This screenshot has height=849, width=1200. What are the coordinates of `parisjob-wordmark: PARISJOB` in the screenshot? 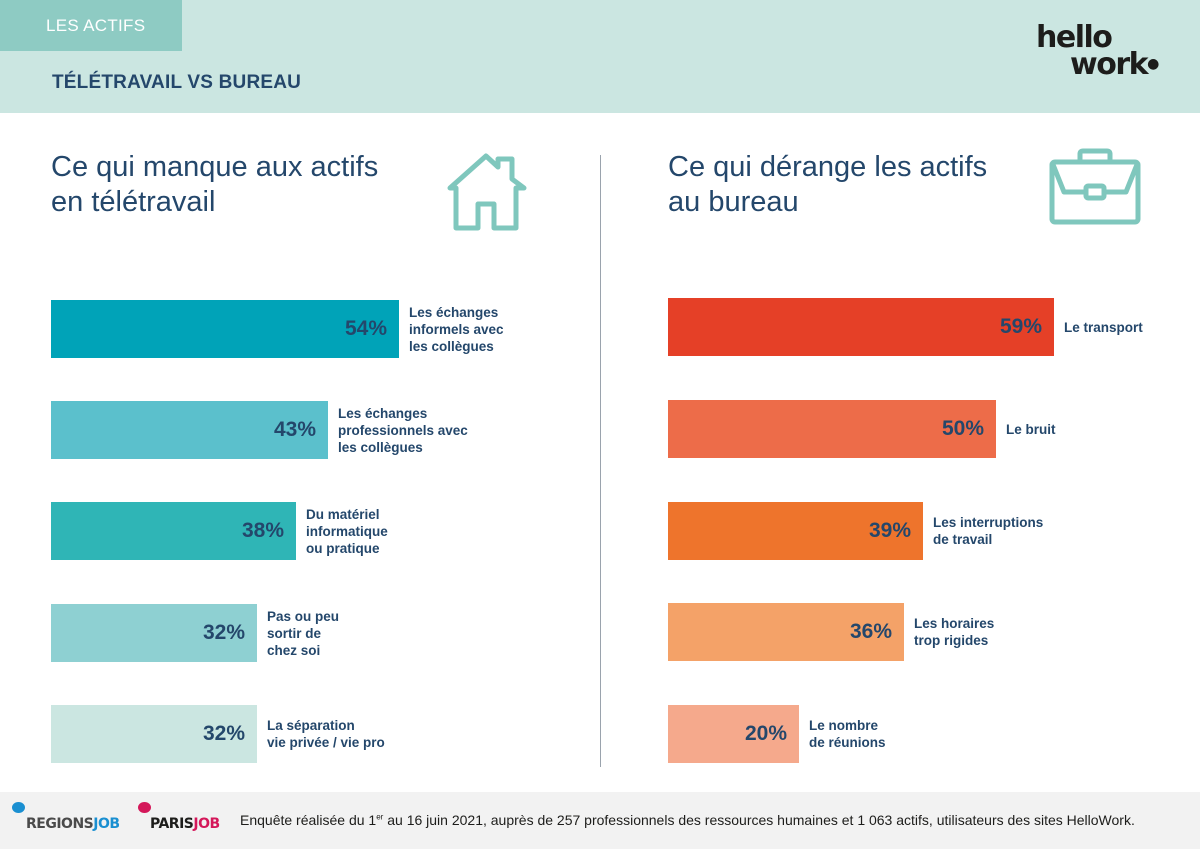 It's located at (185, 824).